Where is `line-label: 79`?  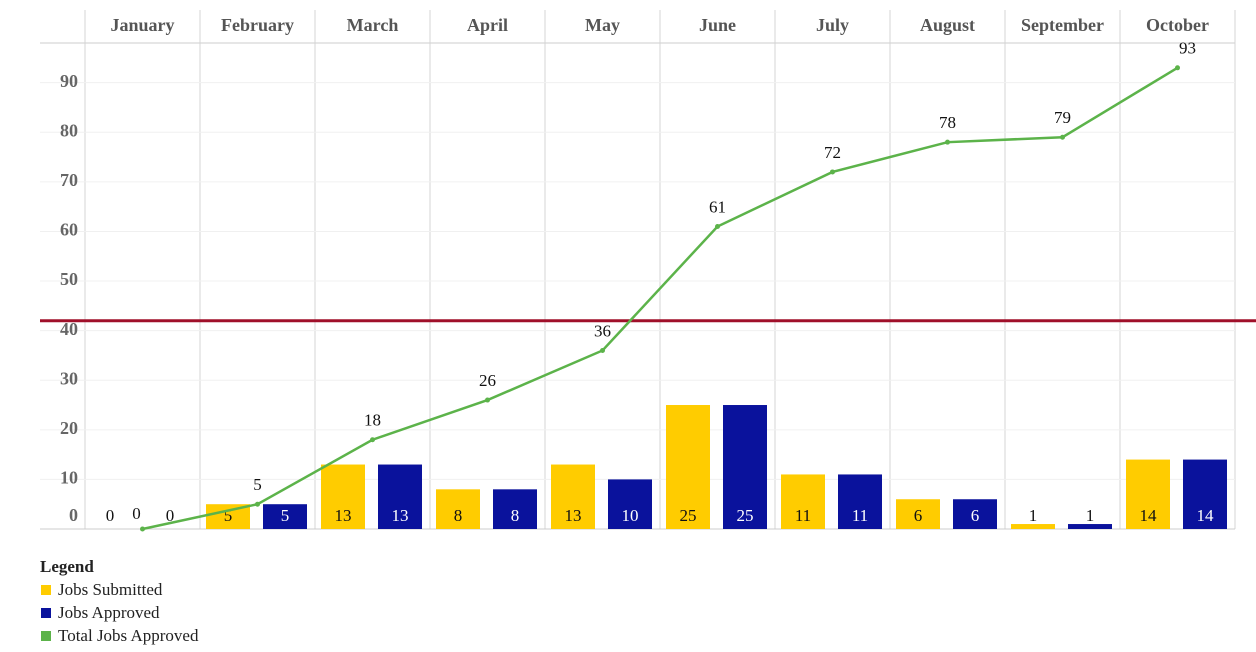
line-label: 79 is located at coordinates (1062, 117).